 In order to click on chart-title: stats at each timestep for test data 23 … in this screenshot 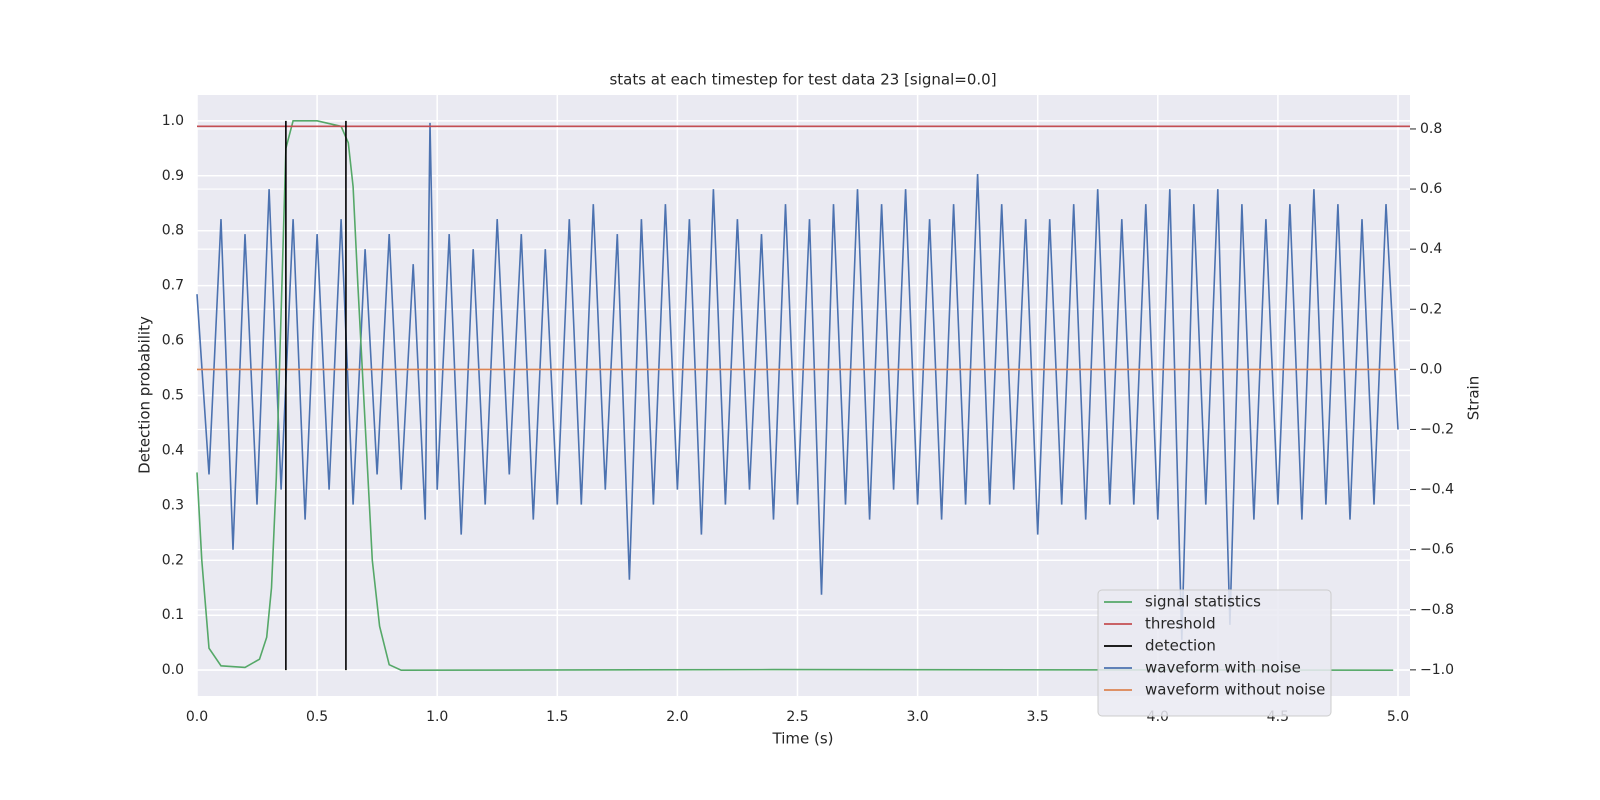, I will do `click(802, 80)`.